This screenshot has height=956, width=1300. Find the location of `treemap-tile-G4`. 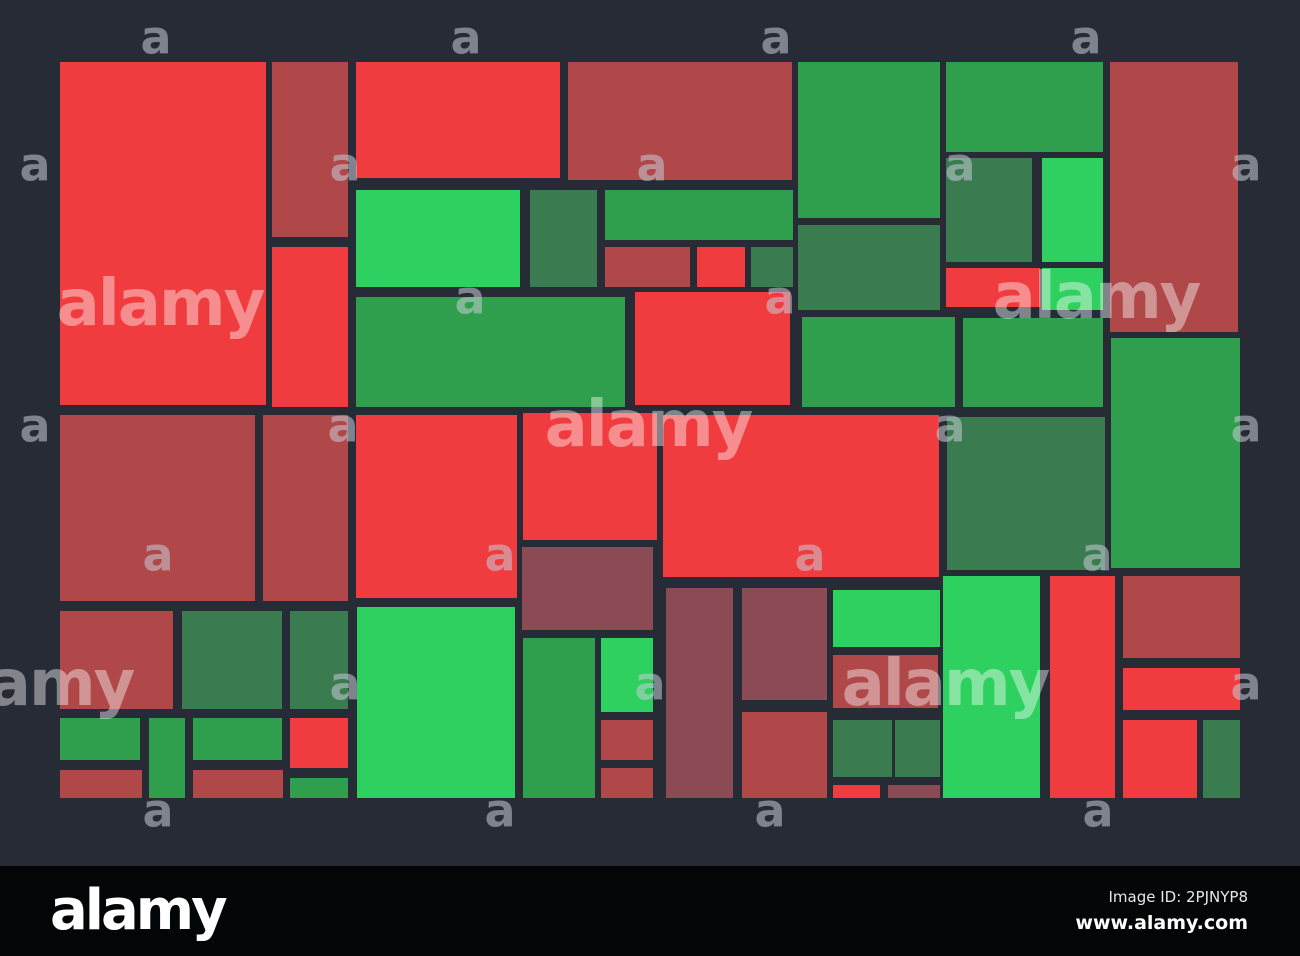

treemap-tile-G4 is located at coordinates (232, 660).